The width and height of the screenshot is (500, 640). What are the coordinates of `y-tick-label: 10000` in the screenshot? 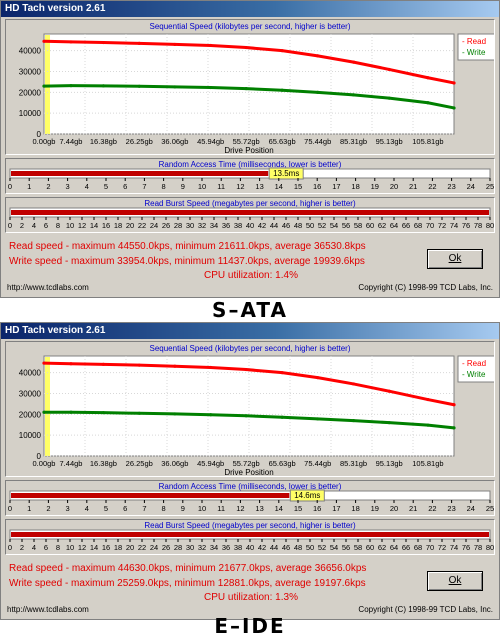 It's located at (30, 435).